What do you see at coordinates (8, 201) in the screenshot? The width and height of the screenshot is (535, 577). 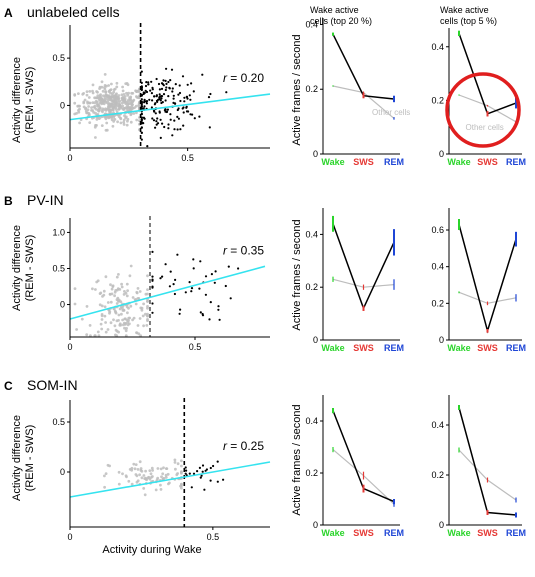 I see `panel-b-letter: B` at bounding box center [8, 201].